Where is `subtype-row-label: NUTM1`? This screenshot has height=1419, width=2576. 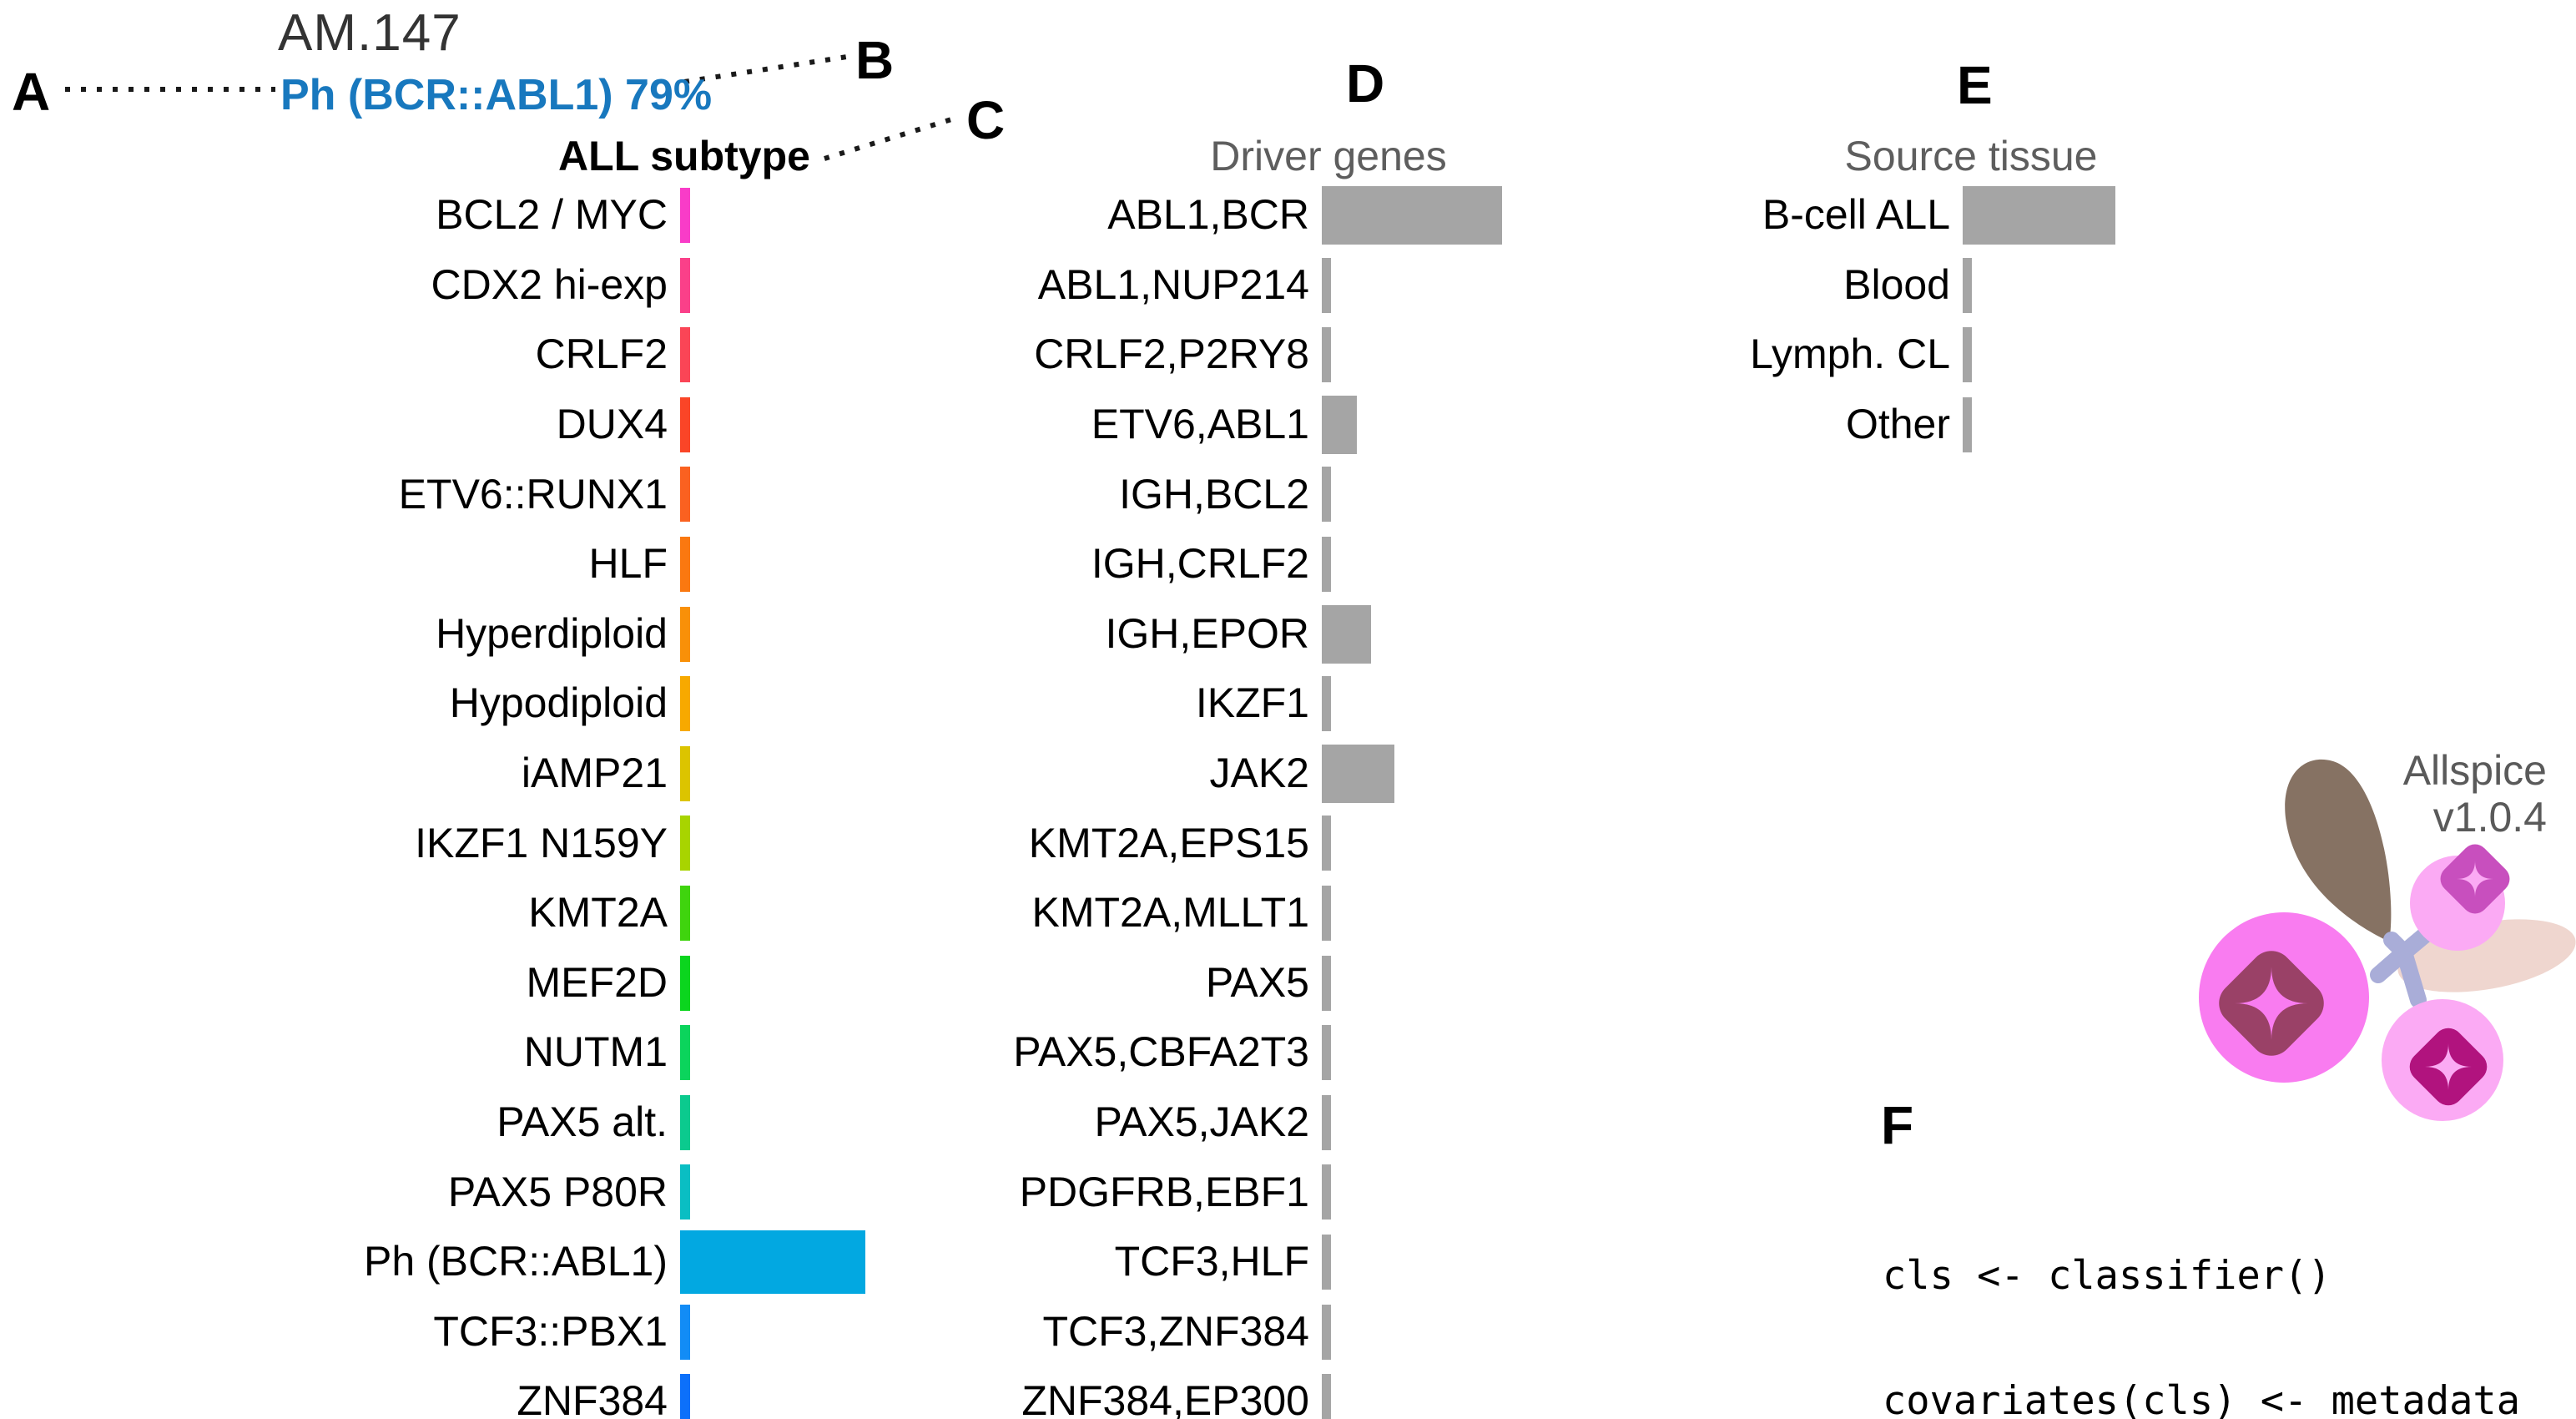
subtype-row-label: NUTM1 is located at coordinates (595, 1052).